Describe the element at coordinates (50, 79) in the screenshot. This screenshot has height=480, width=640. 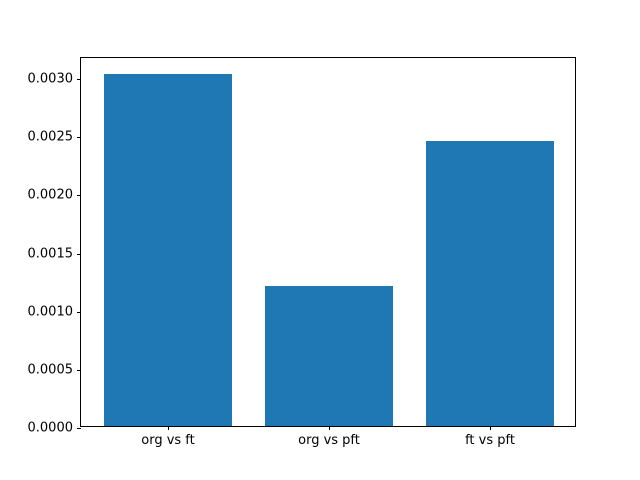
I see `y-tick-label: 0.0030` at that location.